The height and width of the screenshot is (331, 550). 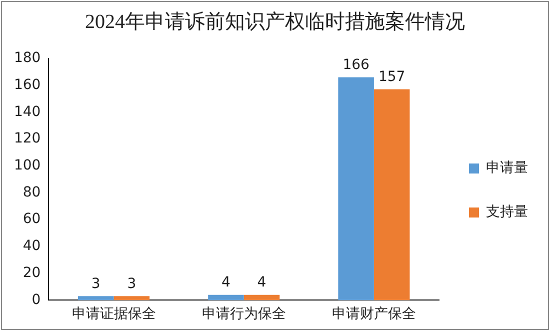 I want to click on y-tick-label: 180, so click(x=27, y=58).